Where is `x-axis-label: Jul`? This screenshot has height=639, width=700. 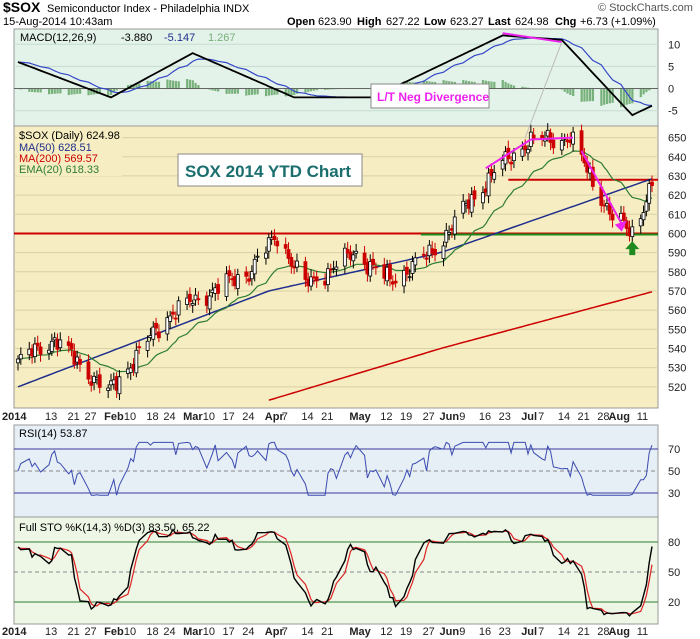 x-axis-label: Jul is located at coordinates (529, 632).